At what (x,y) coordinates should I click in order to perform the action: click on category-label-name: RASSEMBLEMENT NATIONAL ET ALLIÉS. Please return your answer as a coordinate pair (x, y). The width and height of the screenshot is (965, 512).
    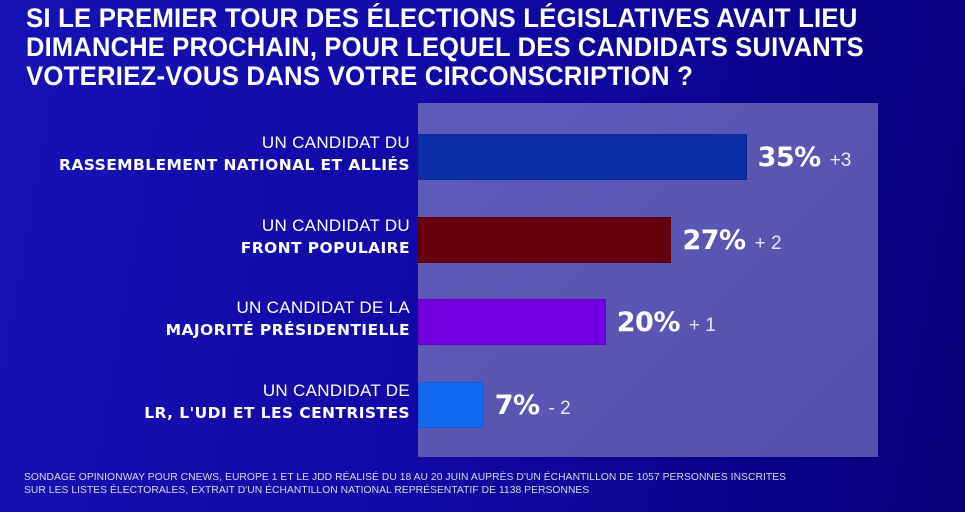
    Looking at the image, I should click on (234, 165).